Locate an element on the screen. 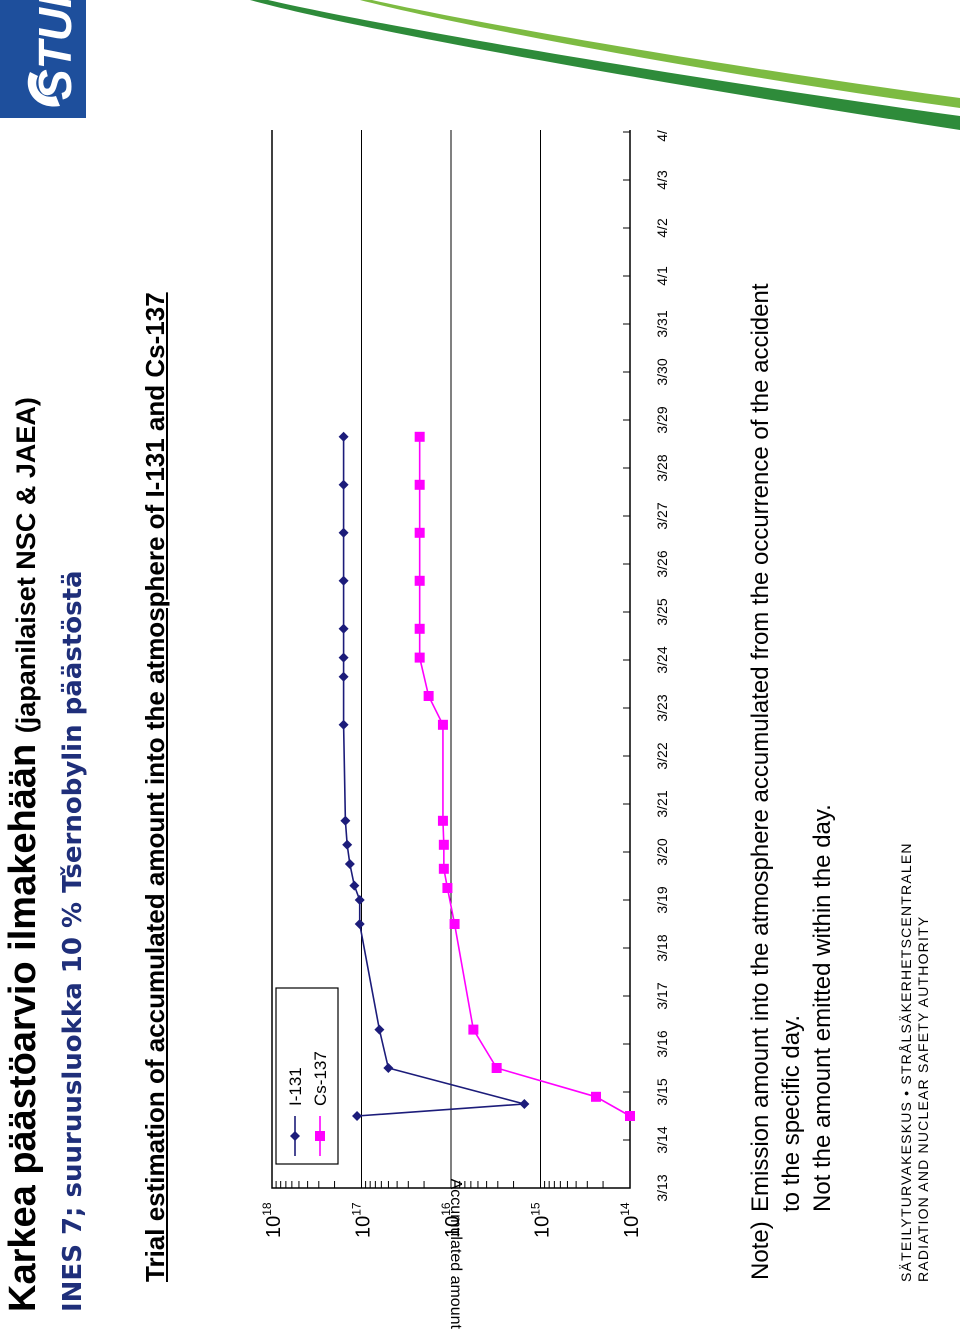  legend-cs137-marker is located at coordinates (320, 1136).